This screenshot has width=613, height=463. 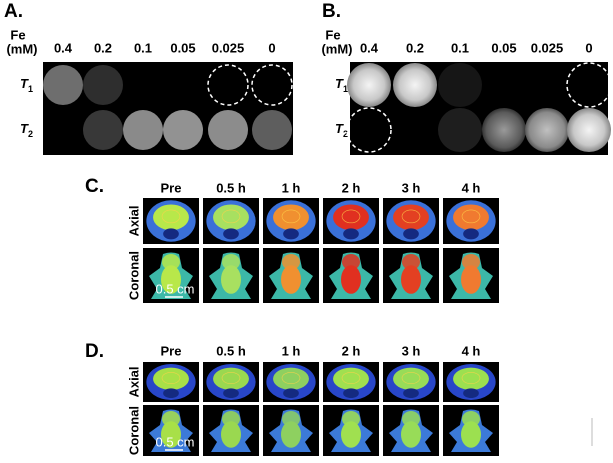 I want to click on panel-label: C., so click(x=94, y=186).